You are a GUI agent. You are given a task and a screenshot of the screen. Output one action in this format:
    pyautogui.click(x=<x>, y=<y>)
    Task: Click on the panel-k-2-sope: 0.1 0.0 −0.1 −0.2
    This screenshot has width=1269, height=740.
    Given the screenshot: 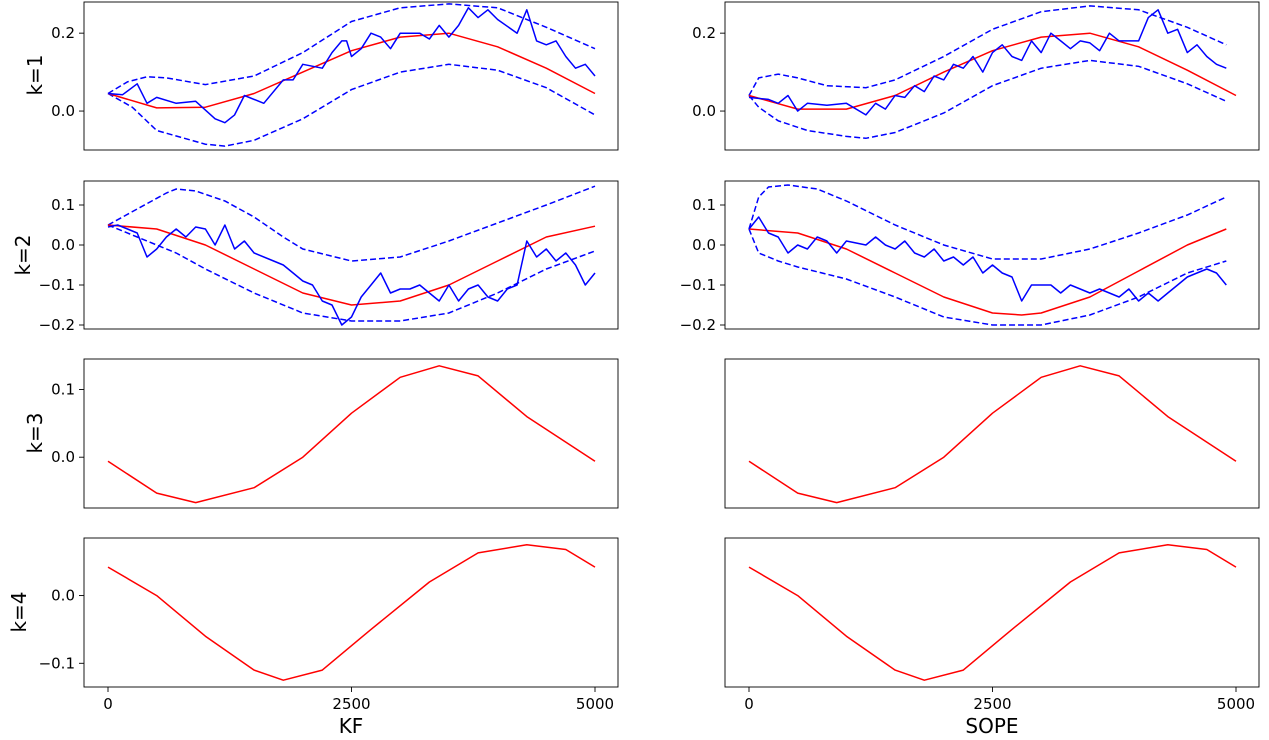 What is the action you would take?
    pyautogui.click(x=970, y=257)
    